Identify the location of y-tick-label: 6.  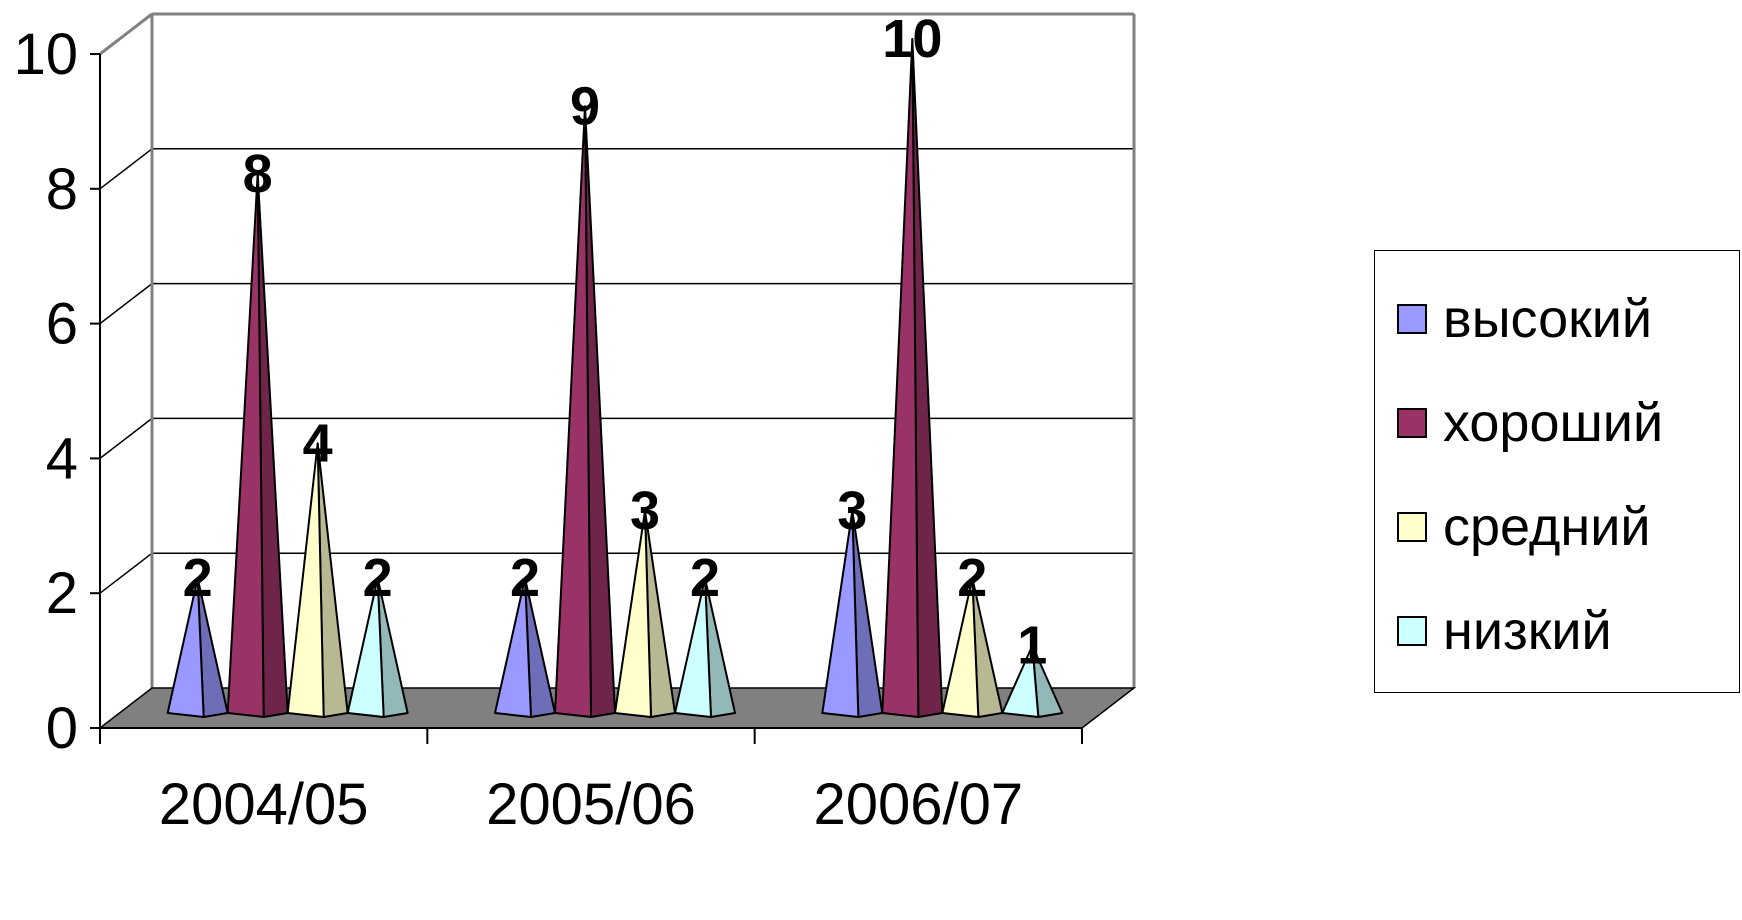
(62, 324).